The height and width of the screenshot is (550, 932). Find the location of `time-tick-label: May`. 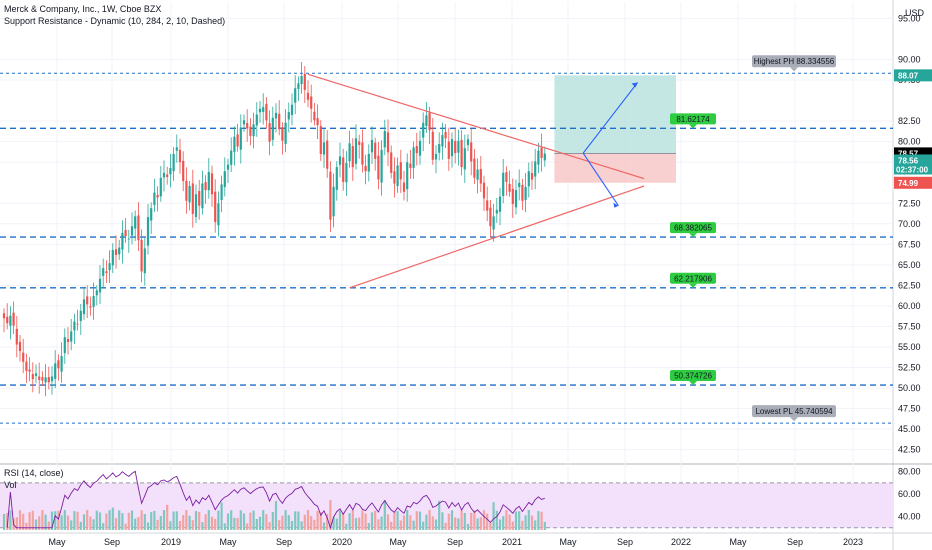

time-tick-label: May is located at coordinates (568, 542).